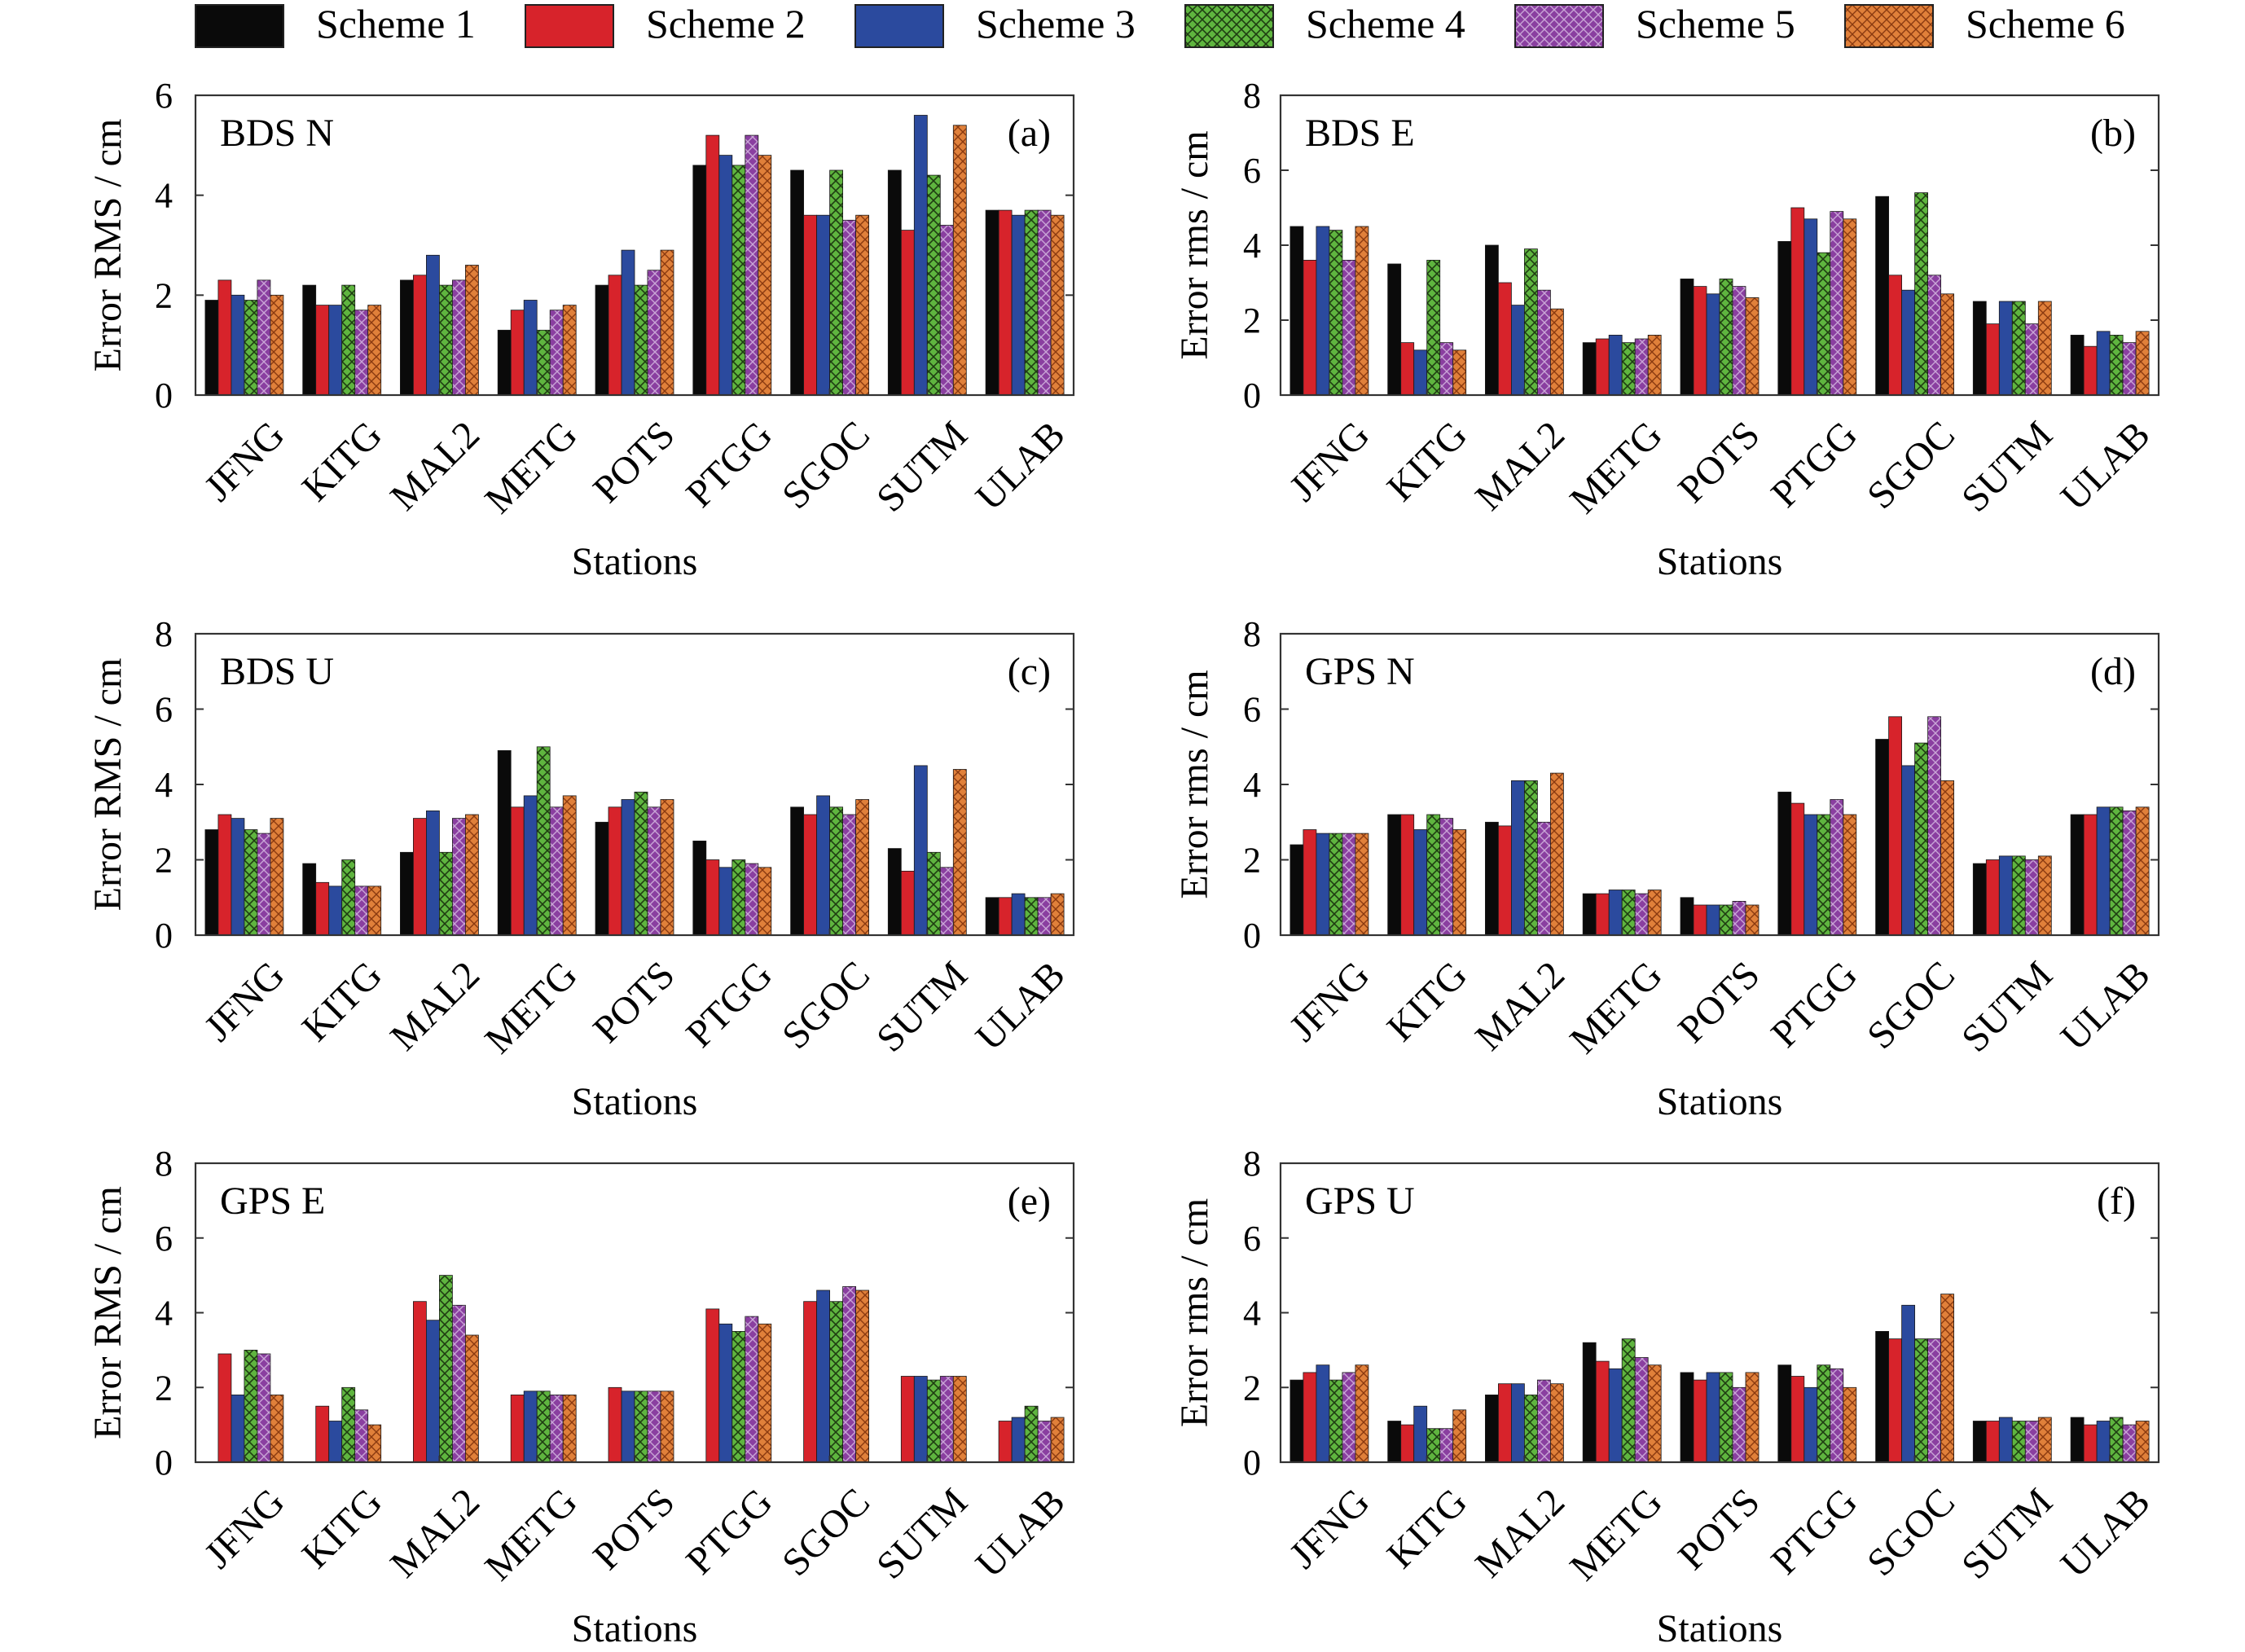 The height and width of the screenshot is (1652, 2245). Describe the element at coordinates (826, 1005) in the screenshot. I see `x-category-label-sgoc: SGOC` at that location.